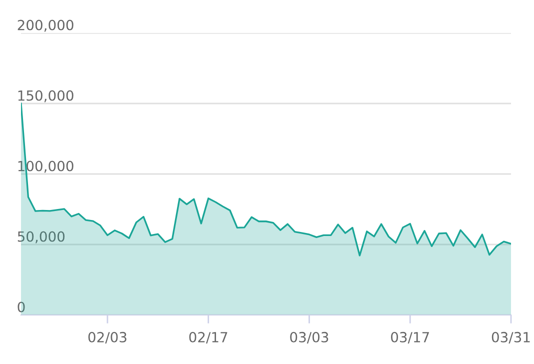 Image resolution: width=534 pixels, height=364 pixels. I want to click on y-tick-label: 200,000, so click(46, 26).